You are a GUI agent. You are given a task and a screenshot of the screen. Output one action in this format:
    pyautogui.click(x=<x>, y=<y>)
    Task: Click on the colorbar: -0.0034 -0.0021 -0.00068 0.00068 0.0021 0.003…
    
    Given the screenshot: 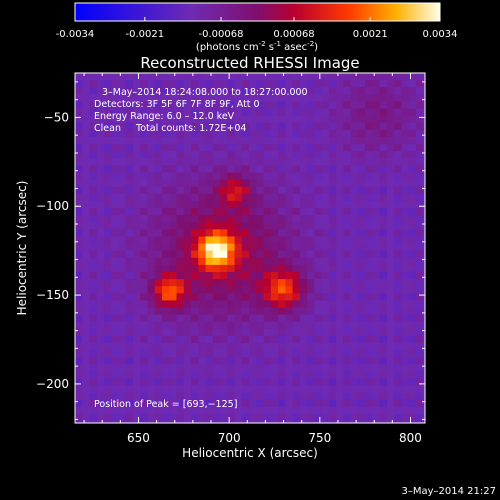 What is the action you would take?
    pyautogui.click(x=257, y=27)
    